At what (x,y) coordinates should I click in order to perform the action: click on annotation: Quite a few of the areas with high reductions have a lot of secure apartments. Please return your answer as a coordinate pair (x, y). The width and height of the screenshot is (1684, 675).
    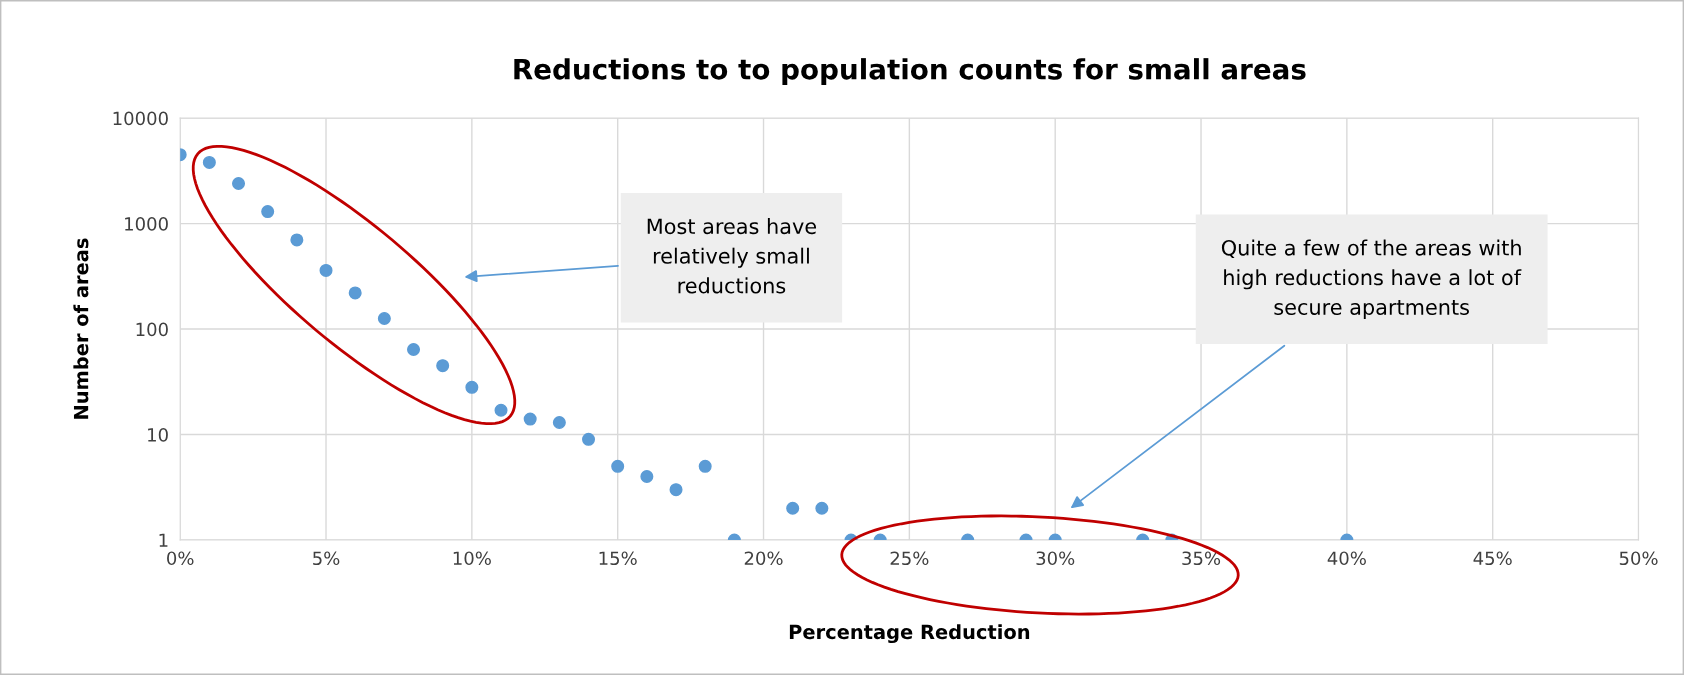
    Looking at the image, I should click on (1371, 279).